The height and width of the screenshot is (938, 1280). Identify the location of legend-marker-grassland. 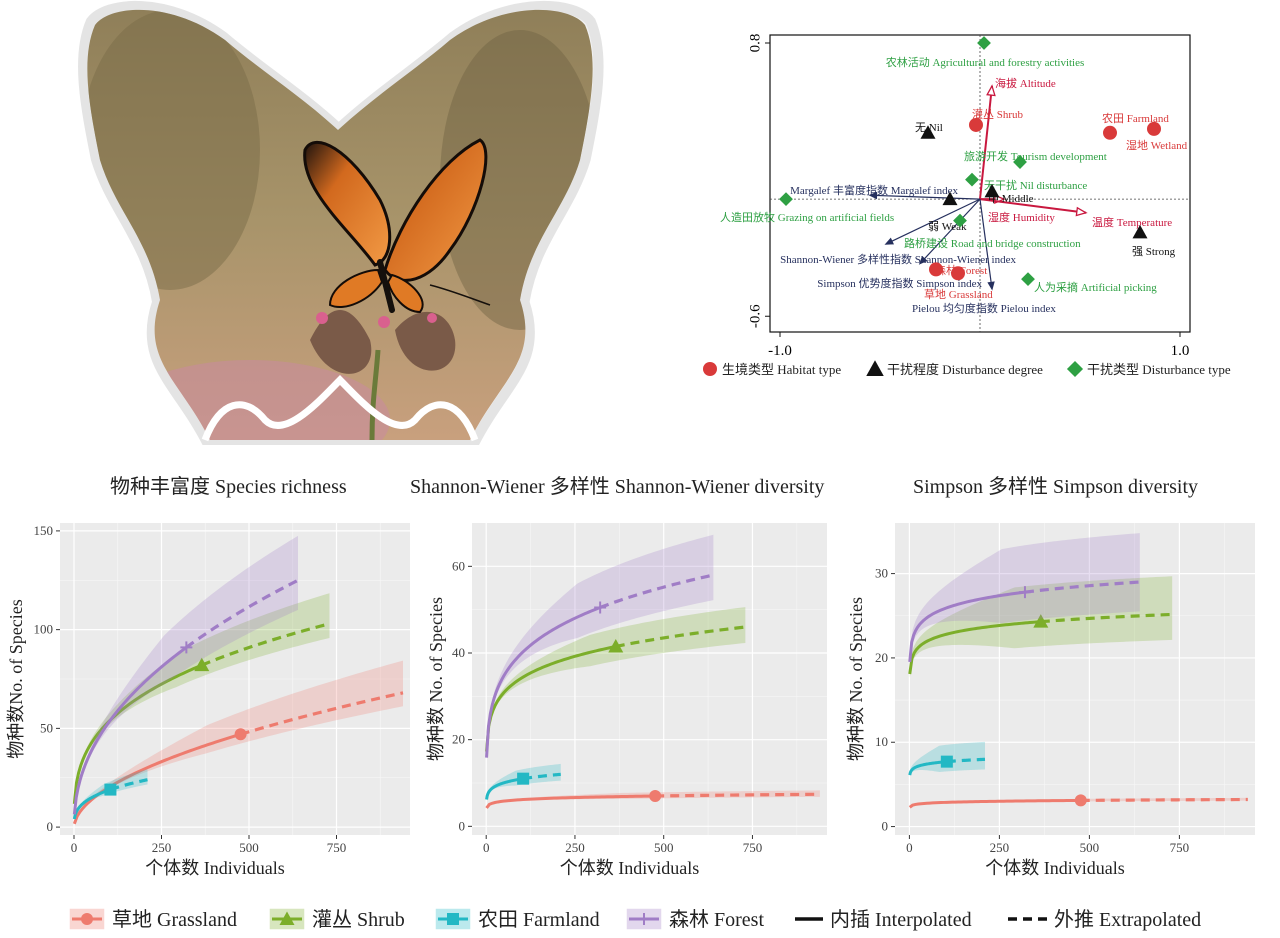
(87, 919).